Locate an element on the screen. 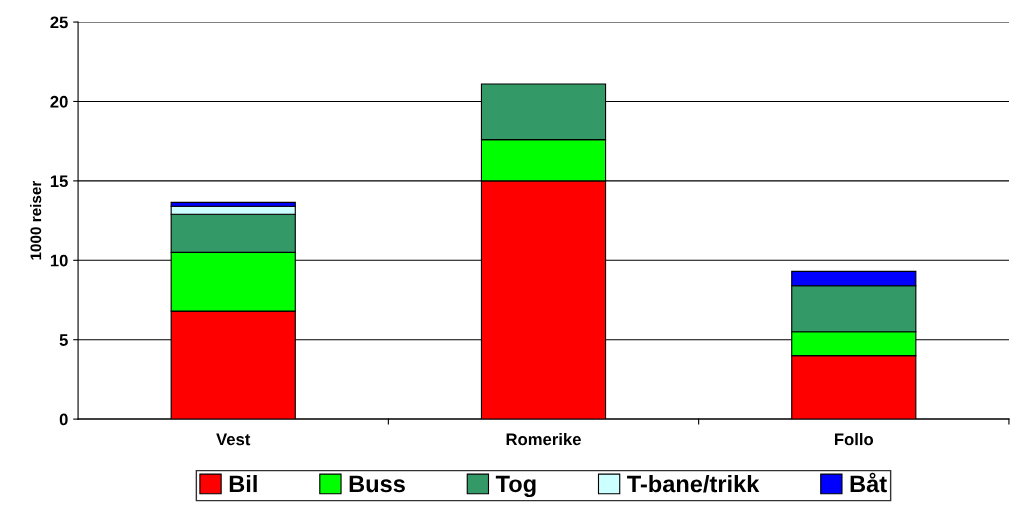  y-tick-label: 0 is located at coordinates (63, 419).